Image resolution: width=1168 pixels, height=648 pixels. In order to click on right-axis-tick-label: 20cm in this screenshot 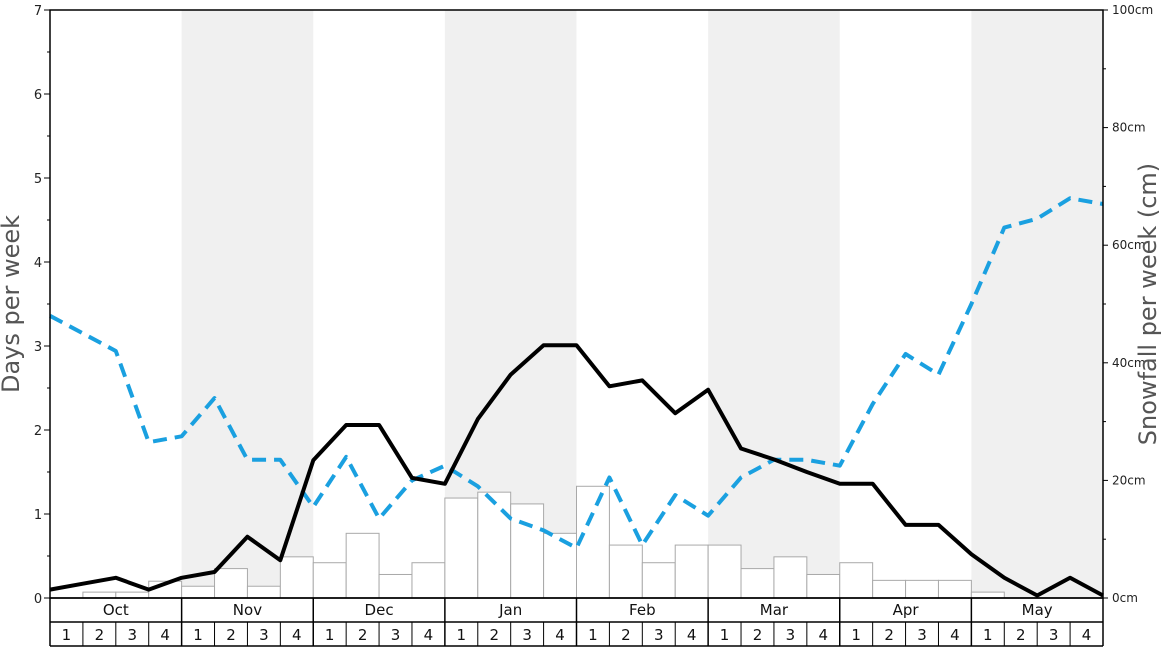, I will do `click(1129, 480)`.